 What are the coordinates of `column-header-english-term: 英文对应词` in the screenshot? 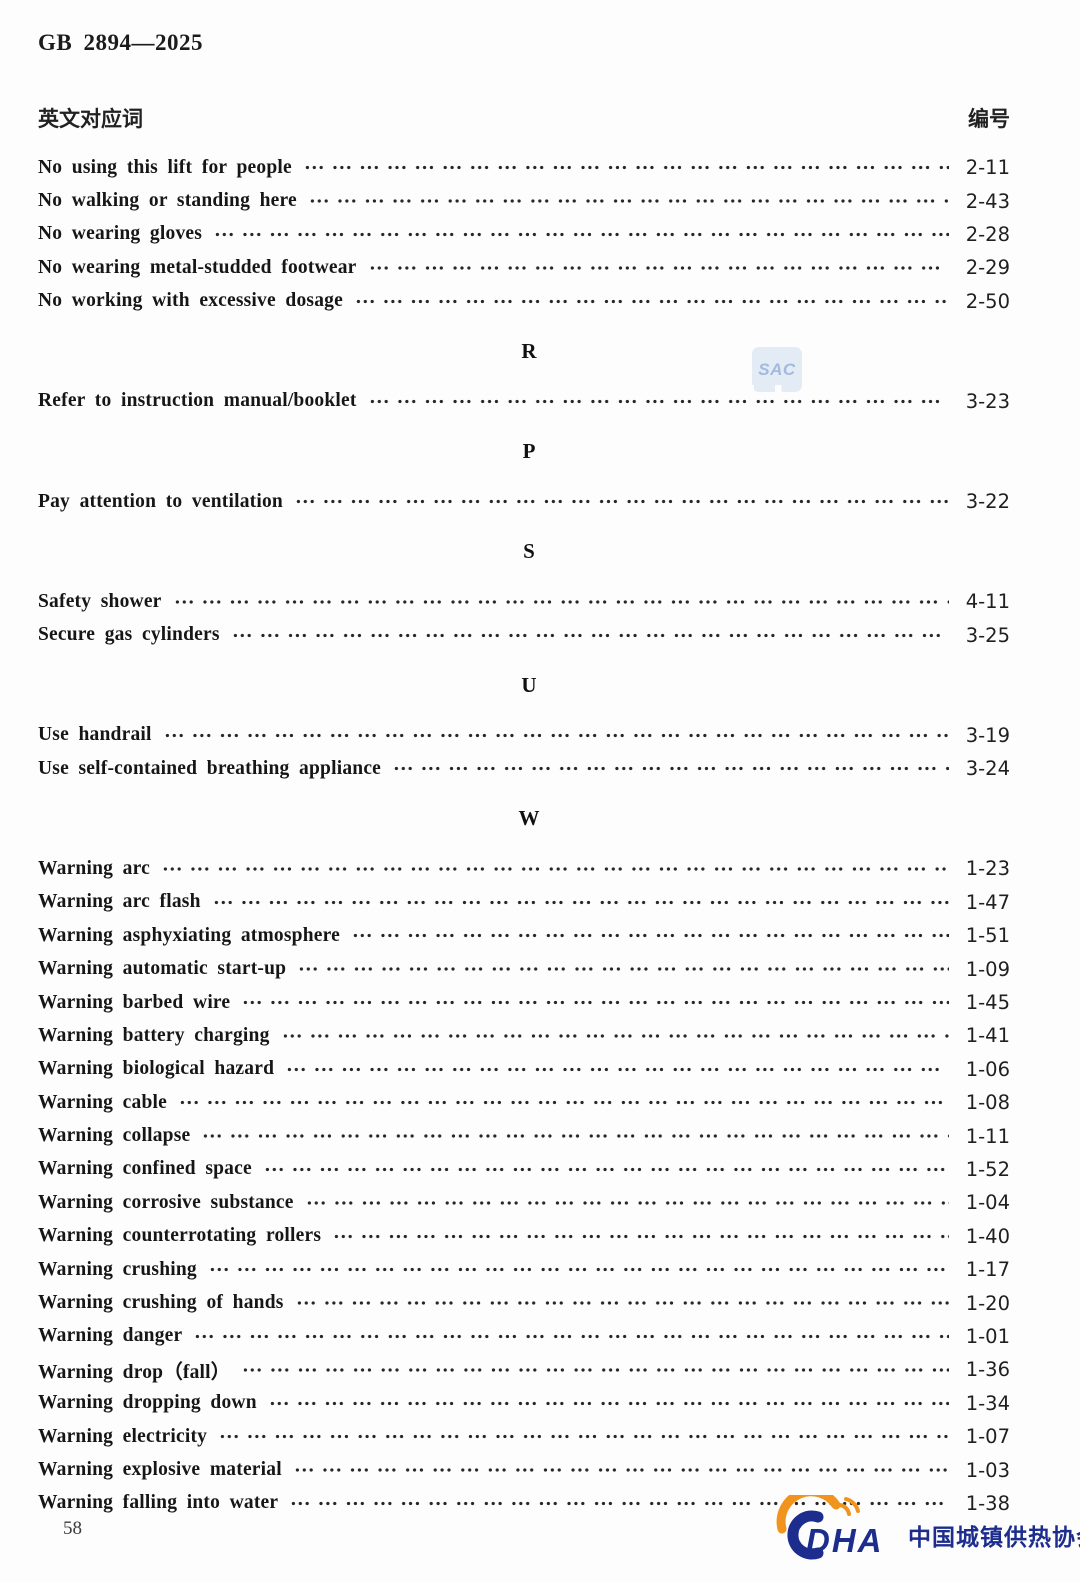 It's located at (90, 119).